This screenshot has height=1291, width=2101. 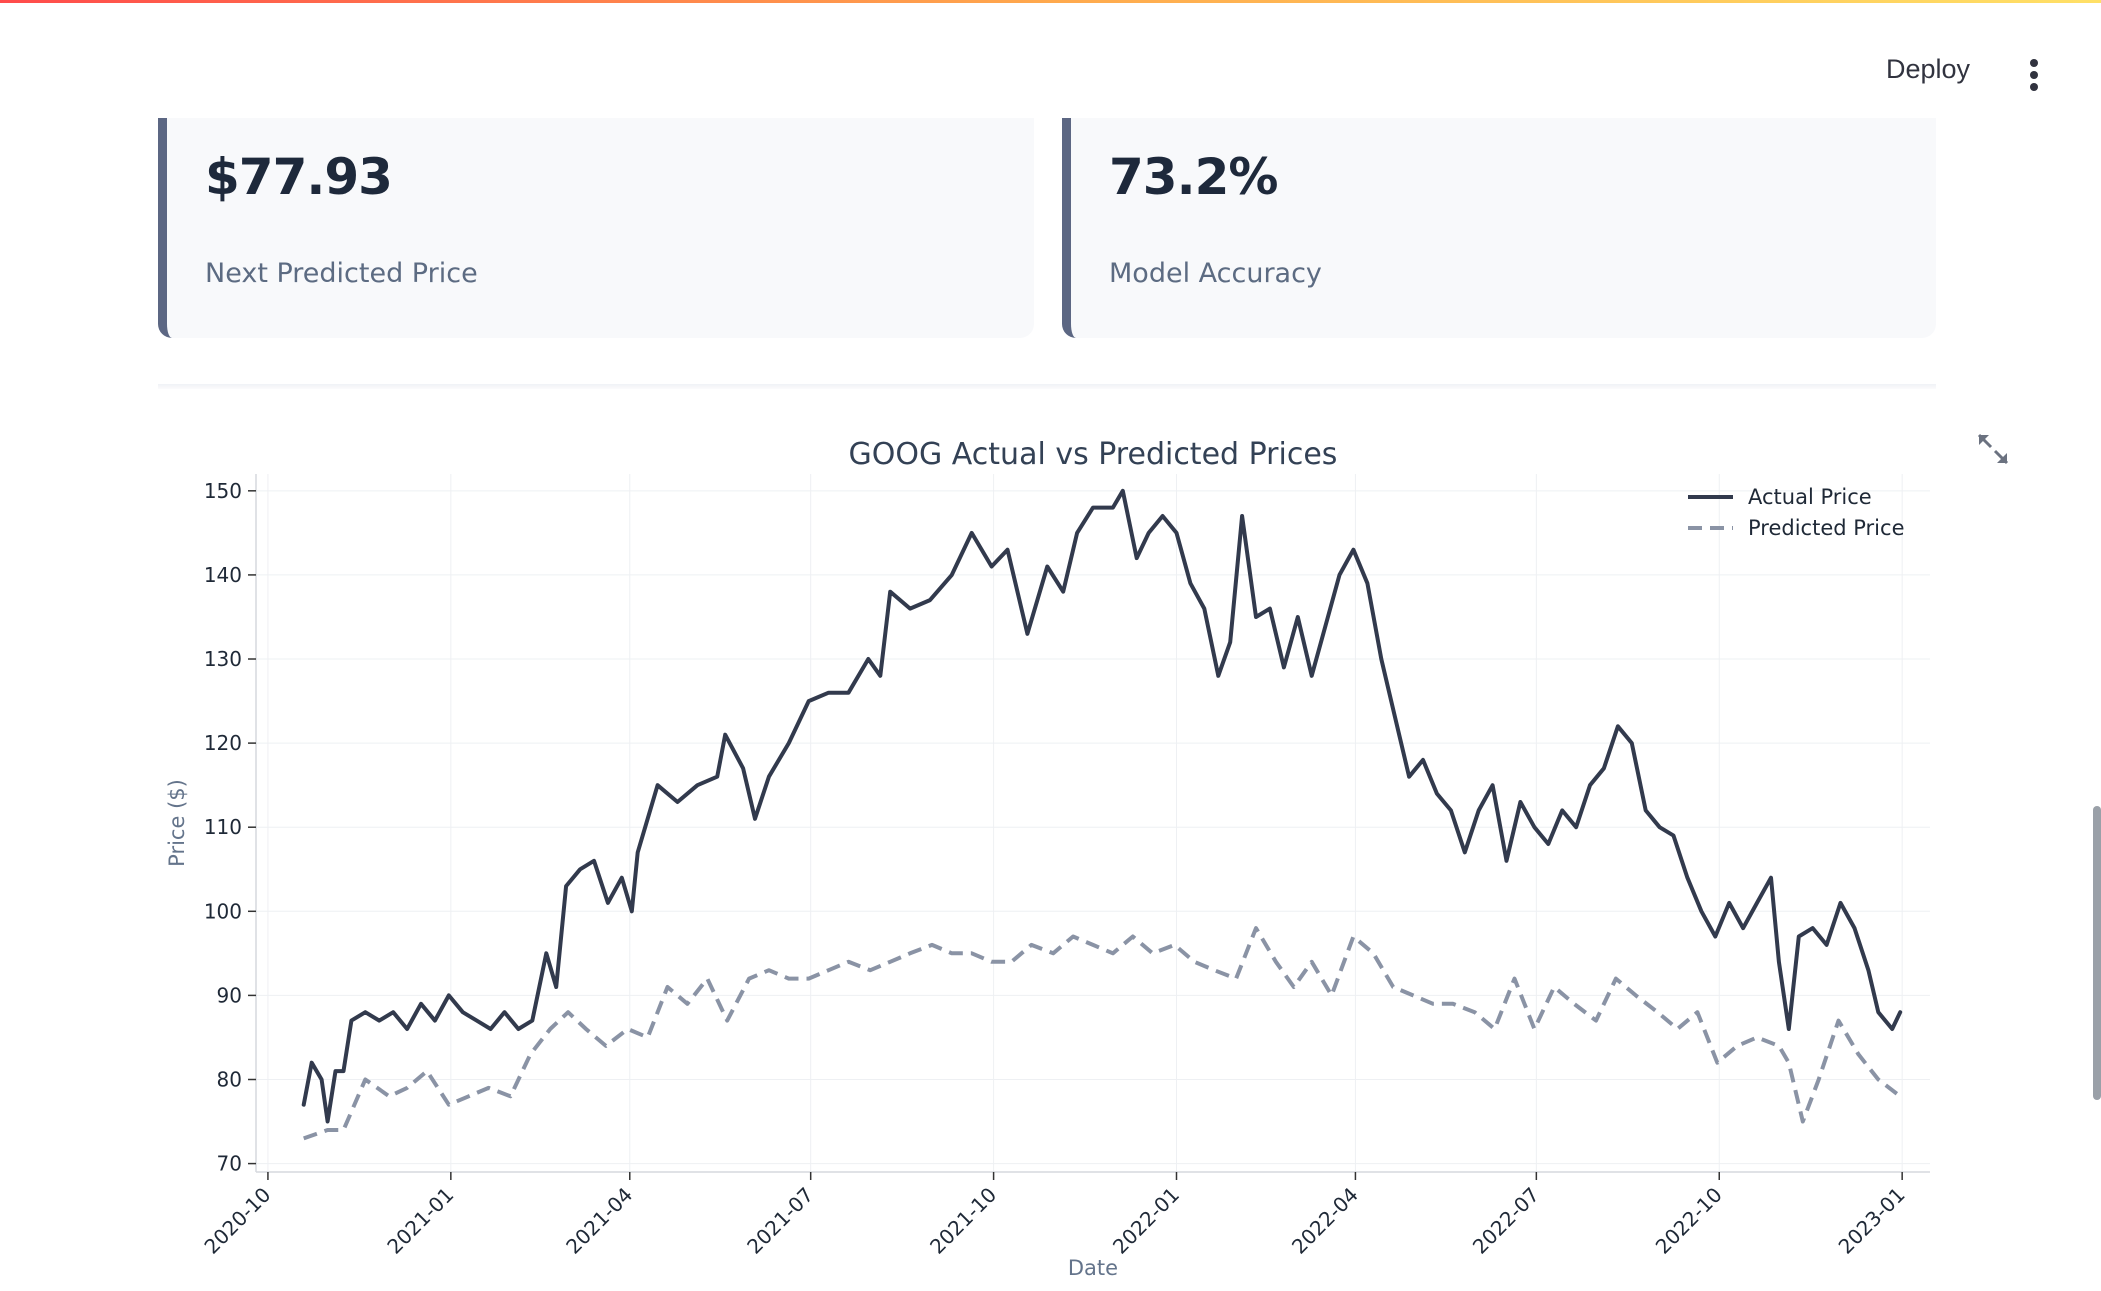 I want to click on y-tick-label: 100, so click(x=223, y=911).